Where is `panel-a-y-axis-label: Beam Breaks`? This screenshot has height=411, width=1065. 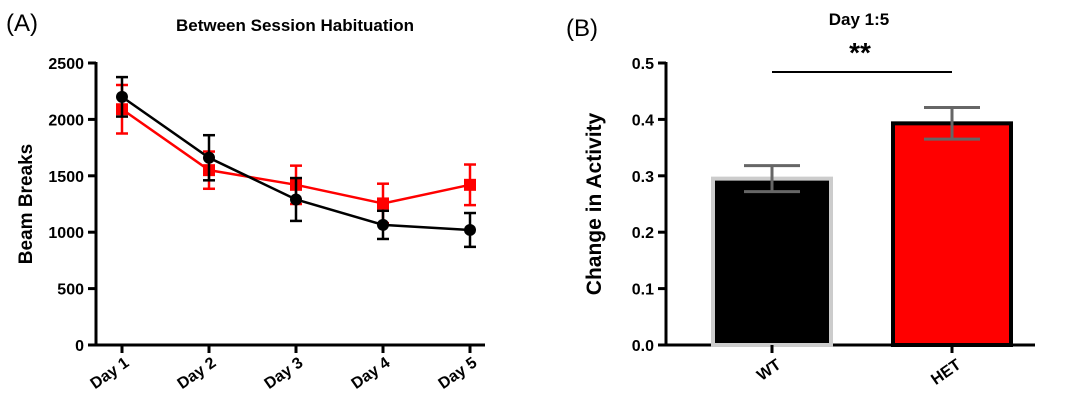 panel-a-y-axis-label: Beam Breaks is located at coordinates (26, 204).